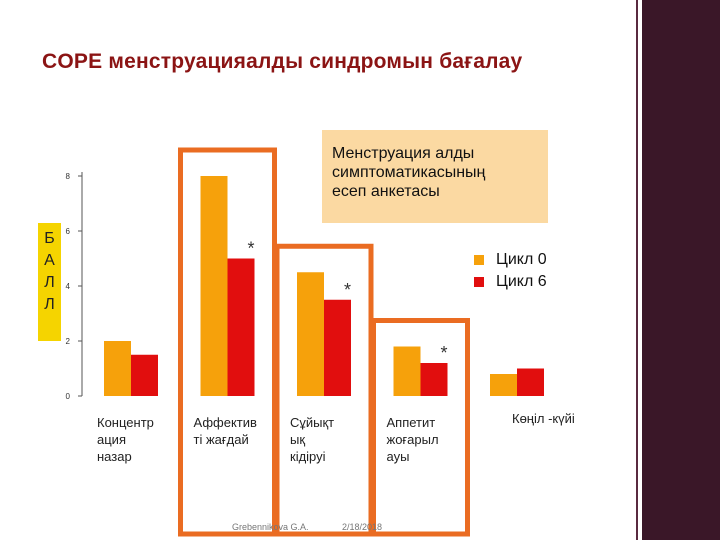 This screenshot has width=720, height=540. What do you see at coordinates (637, 270) in the screenshot?
I see `decorative-divider` at bounding box center [637, 270].